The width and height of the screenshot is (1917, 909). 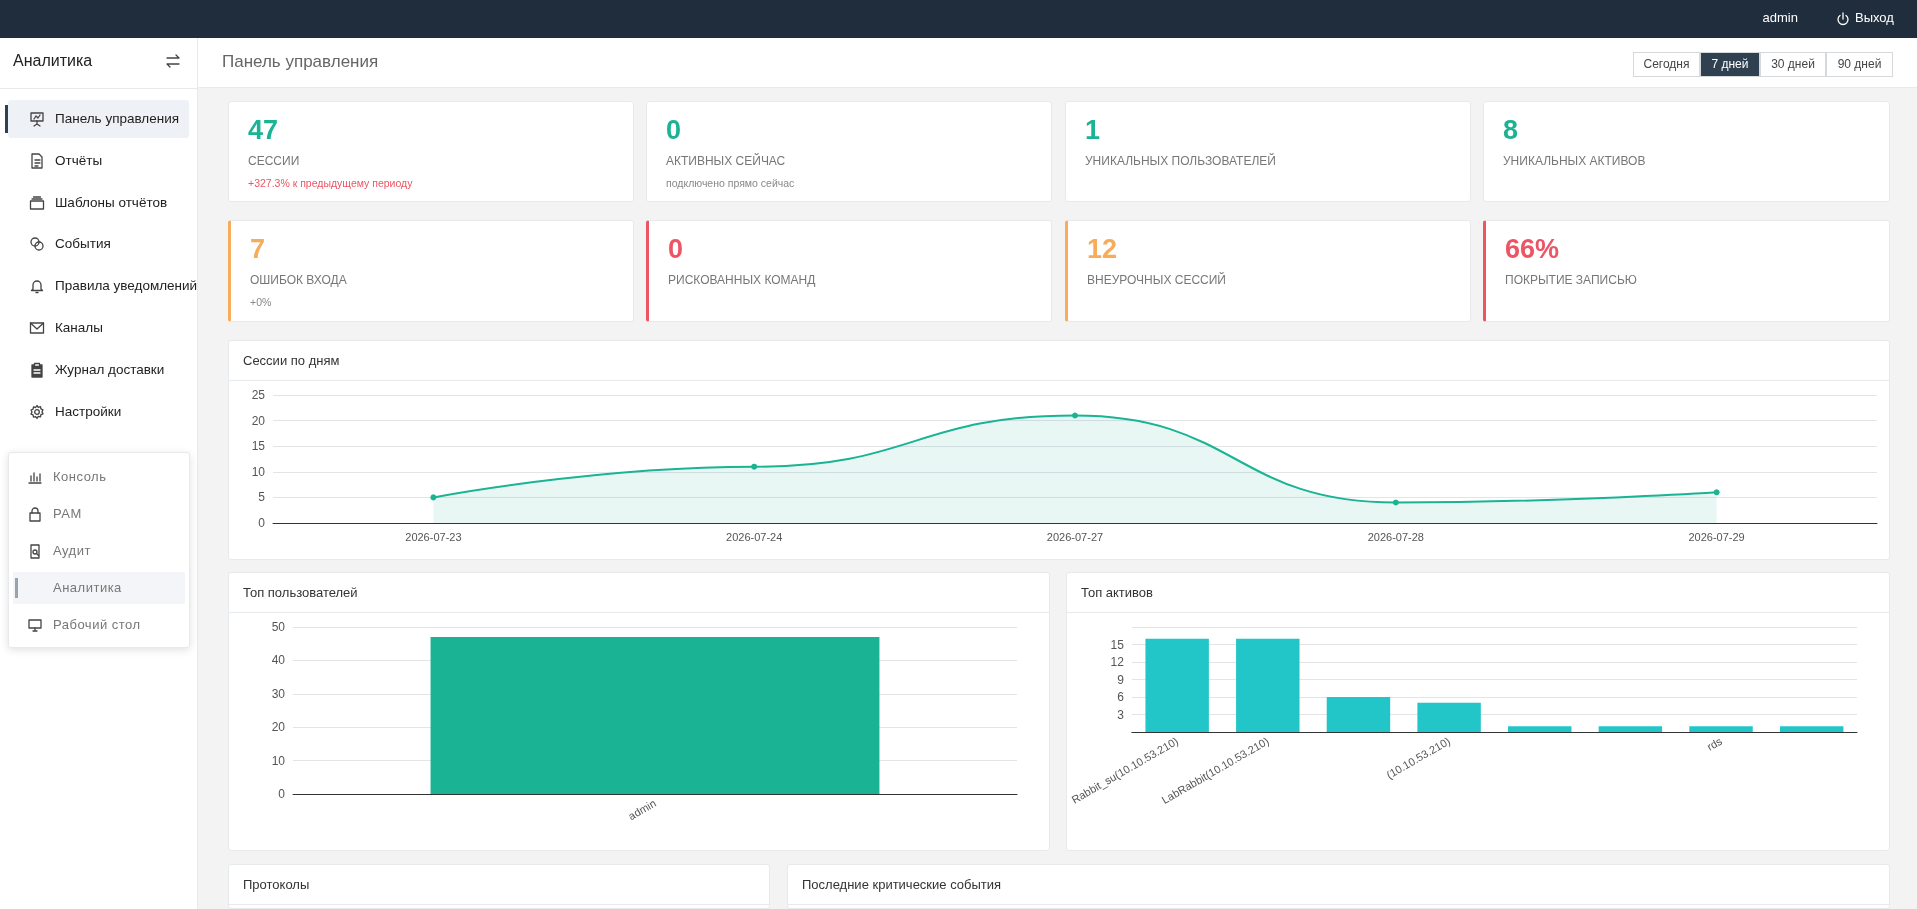 What do you see at coordinates (300, 592) in the screenshot?
I see `chart-title: Топ пользователей` at bounding box center [300, 592].